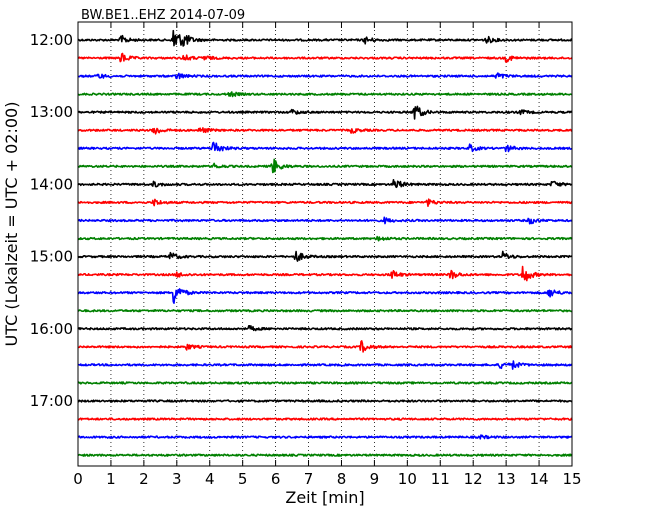  Describe the element at coordinates (51, 257) in the screenshot. I see `y-tick-label: 15:00` at that location.